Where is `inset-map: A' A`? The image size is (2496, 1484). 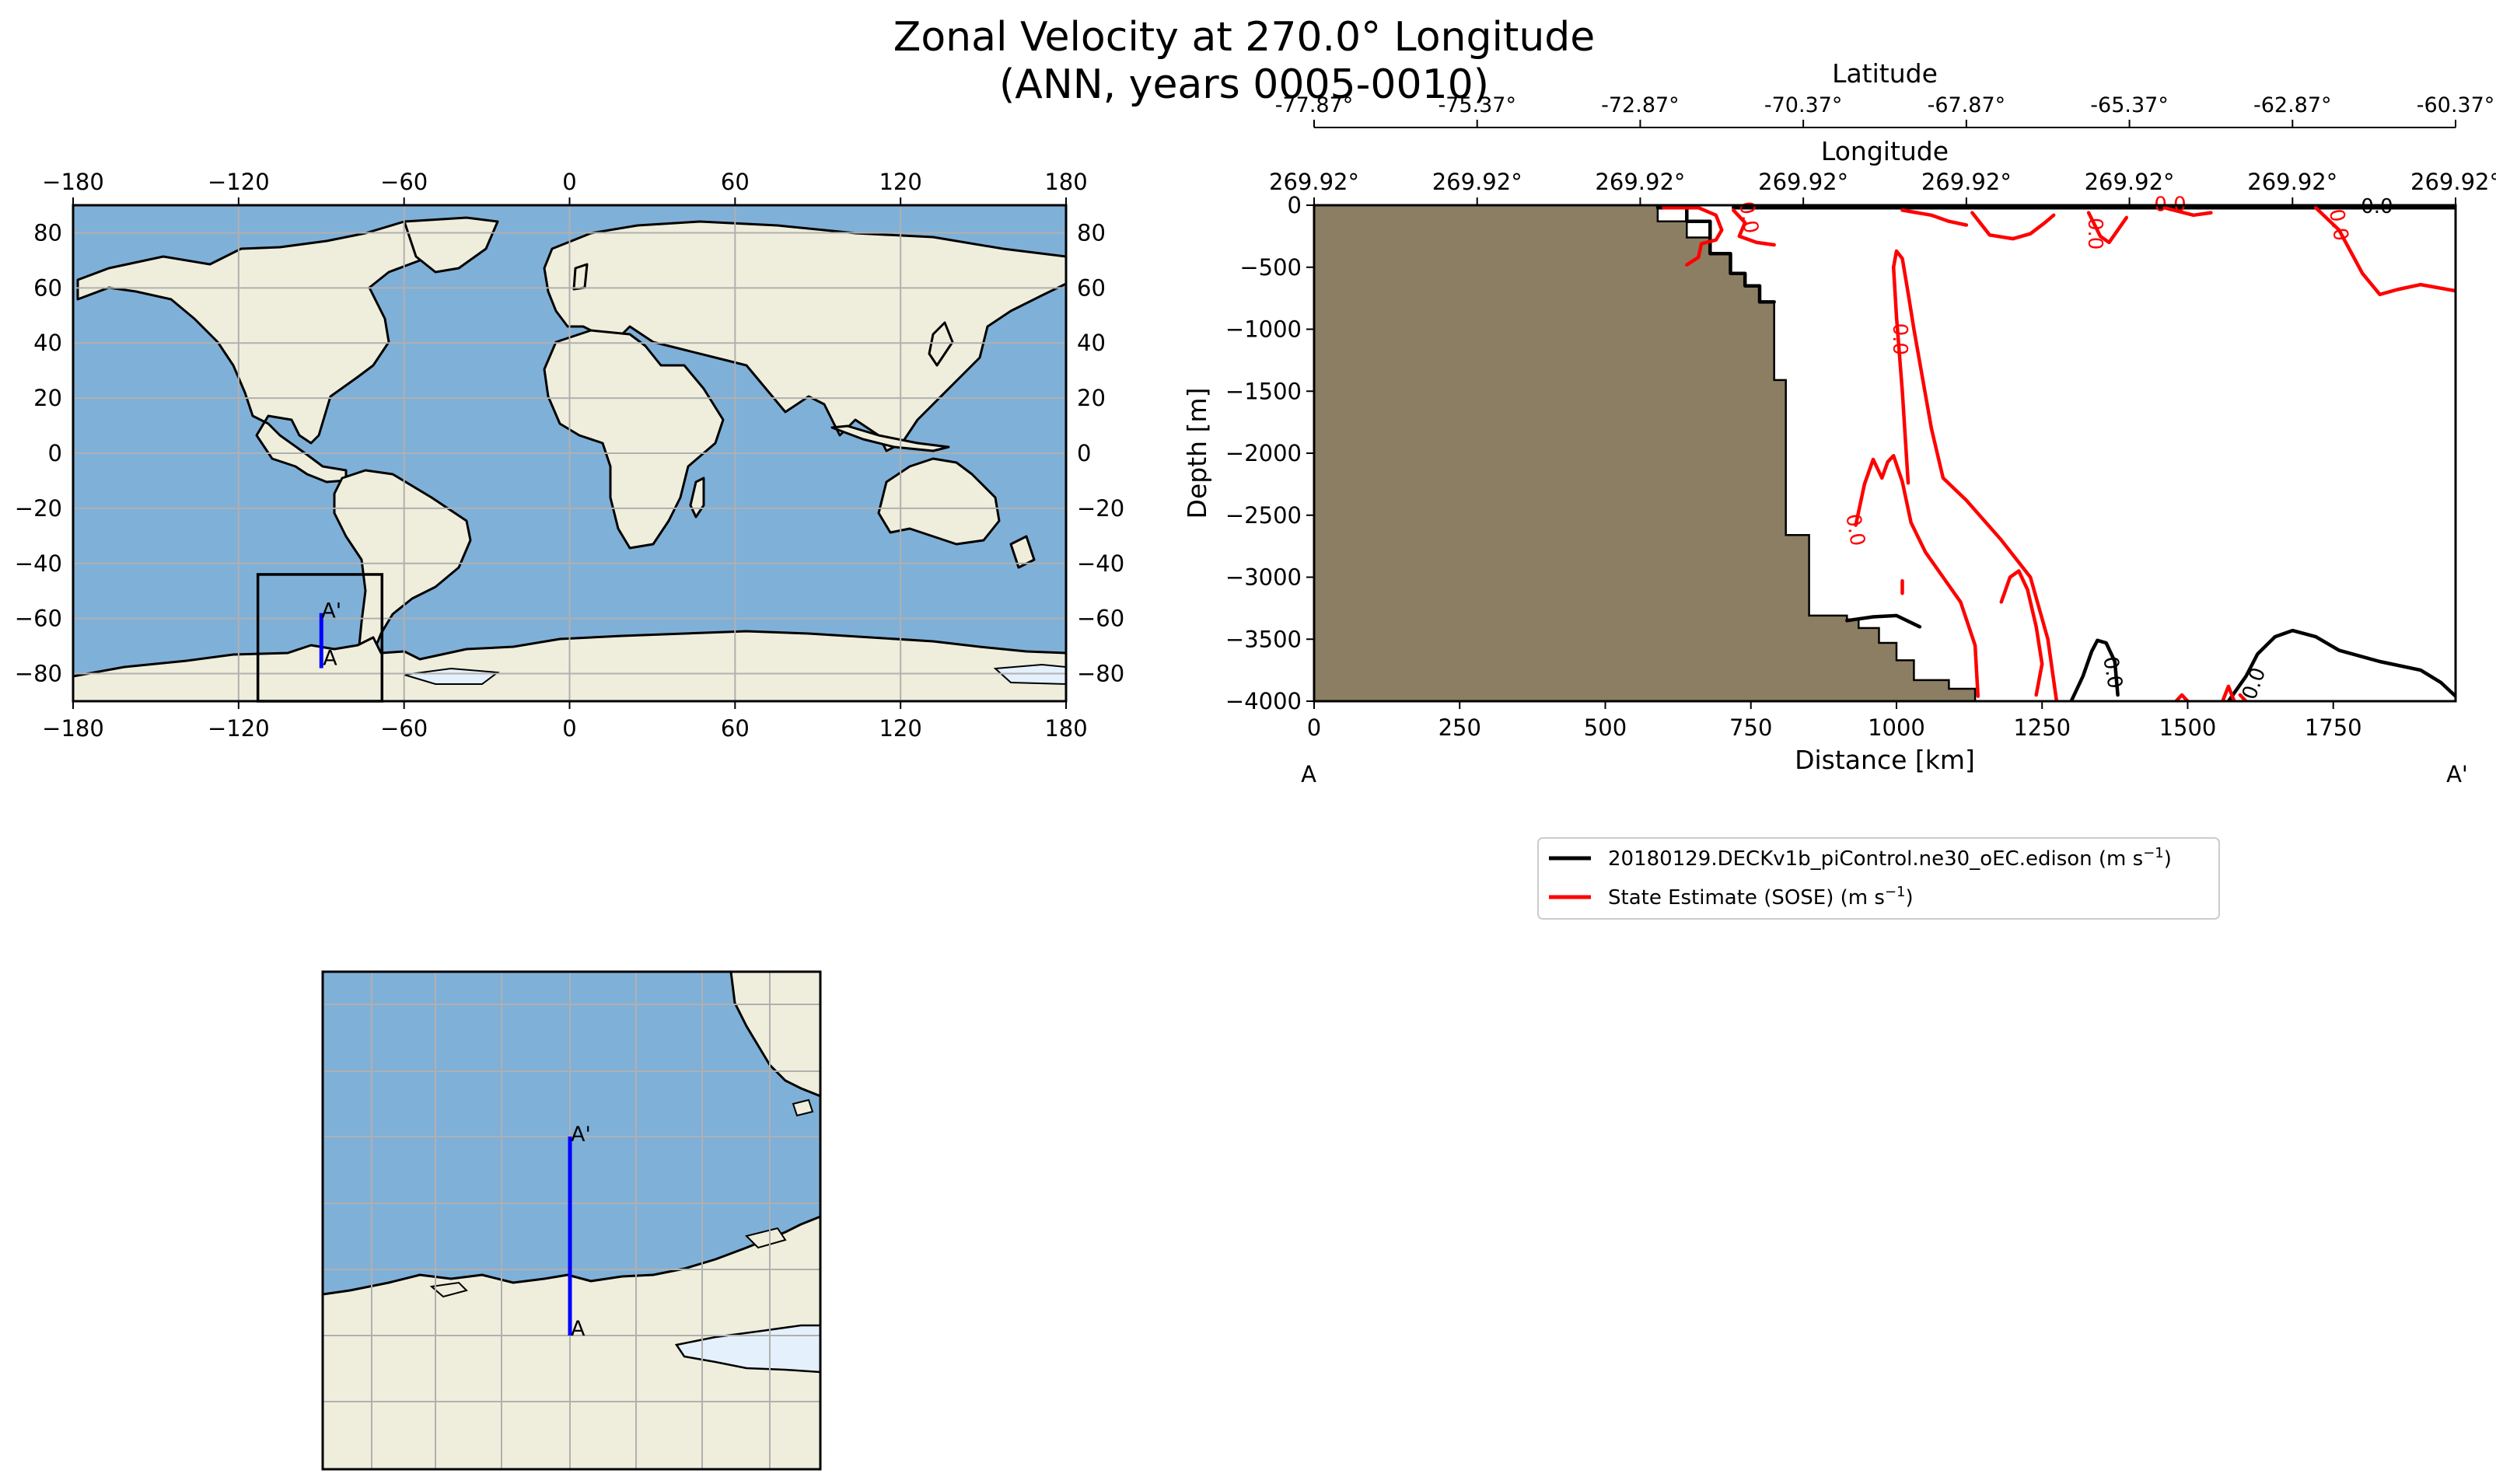
inset-map: A' A is located at coordinates (571, 1220).